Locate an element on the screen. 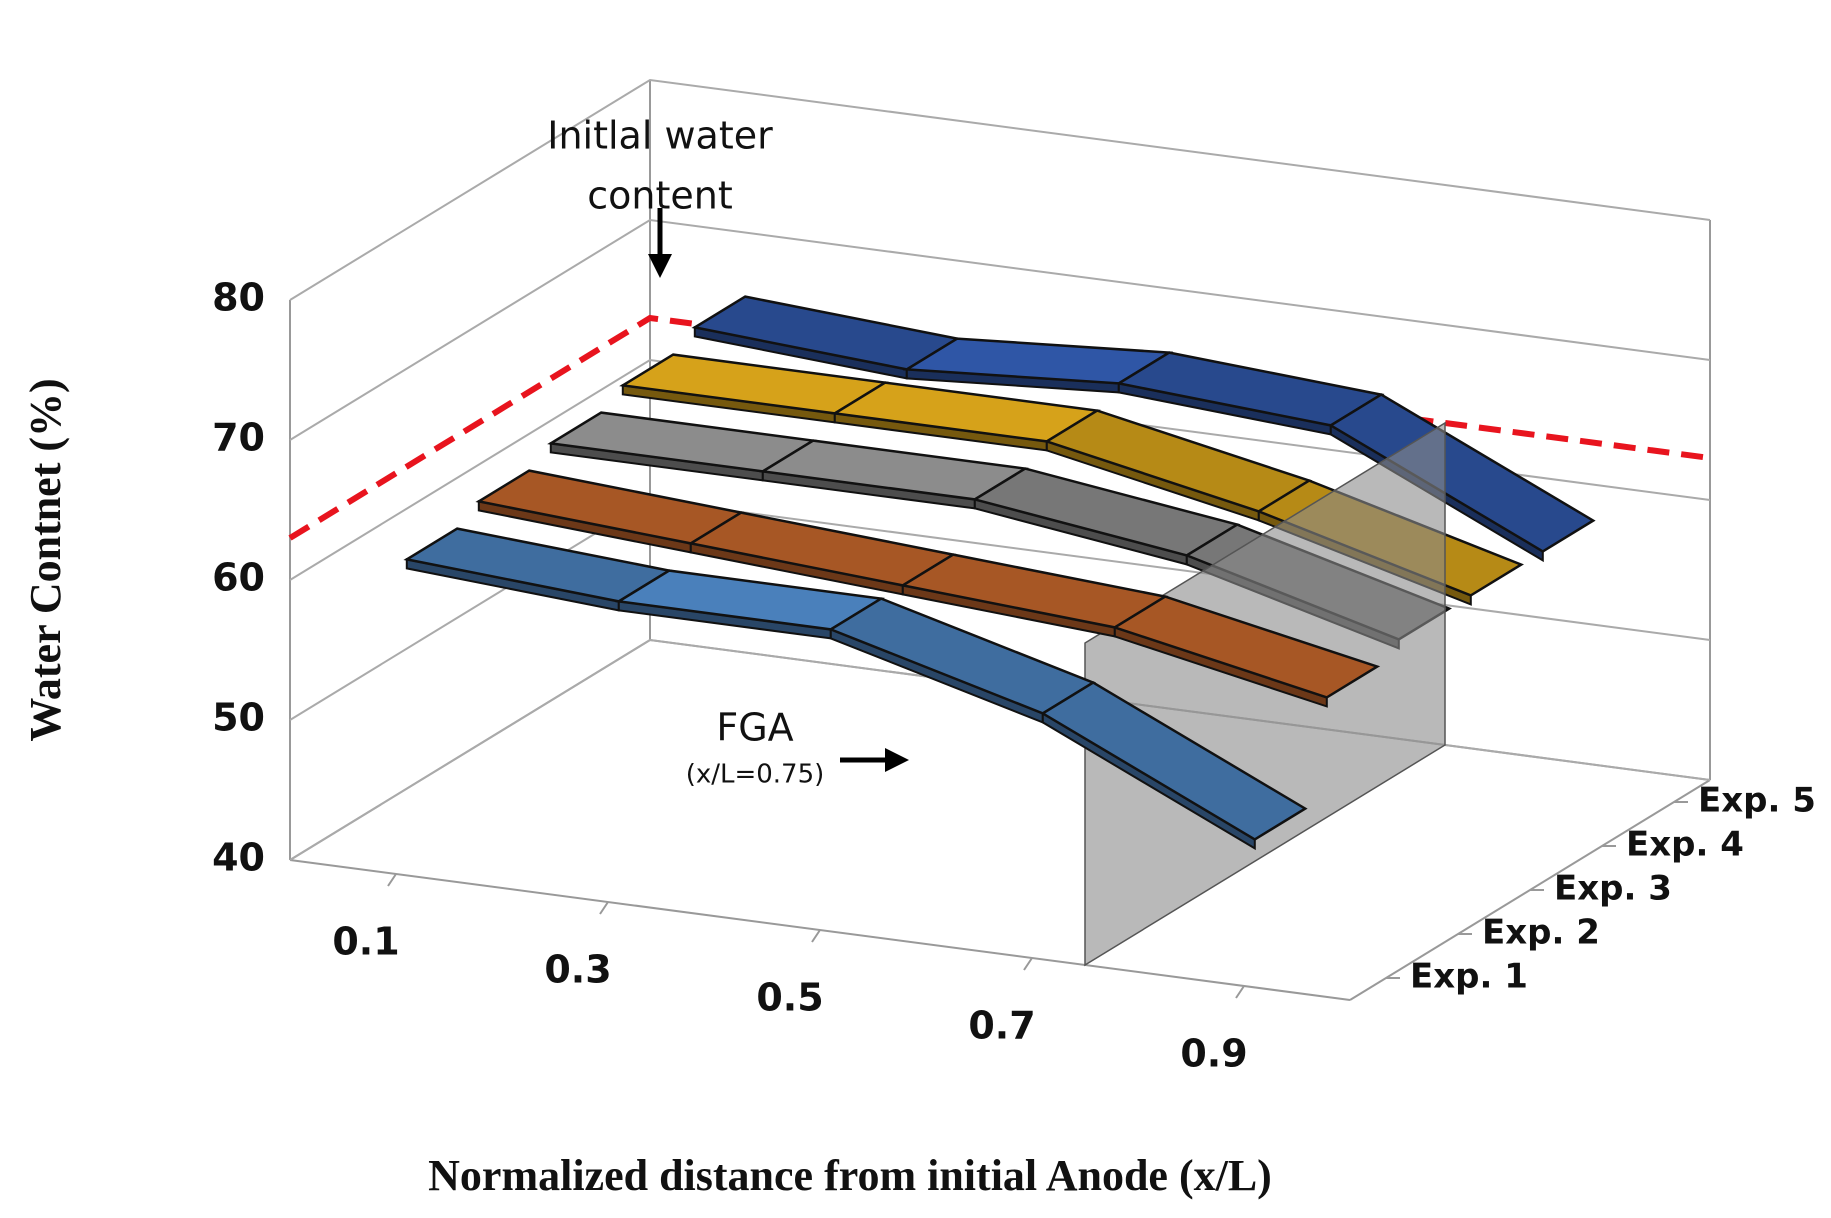 Image resolution: width=1831 pixels, height=1218 pixels. legend-label: Exp. 4 is located at coordinates (1685, 845).